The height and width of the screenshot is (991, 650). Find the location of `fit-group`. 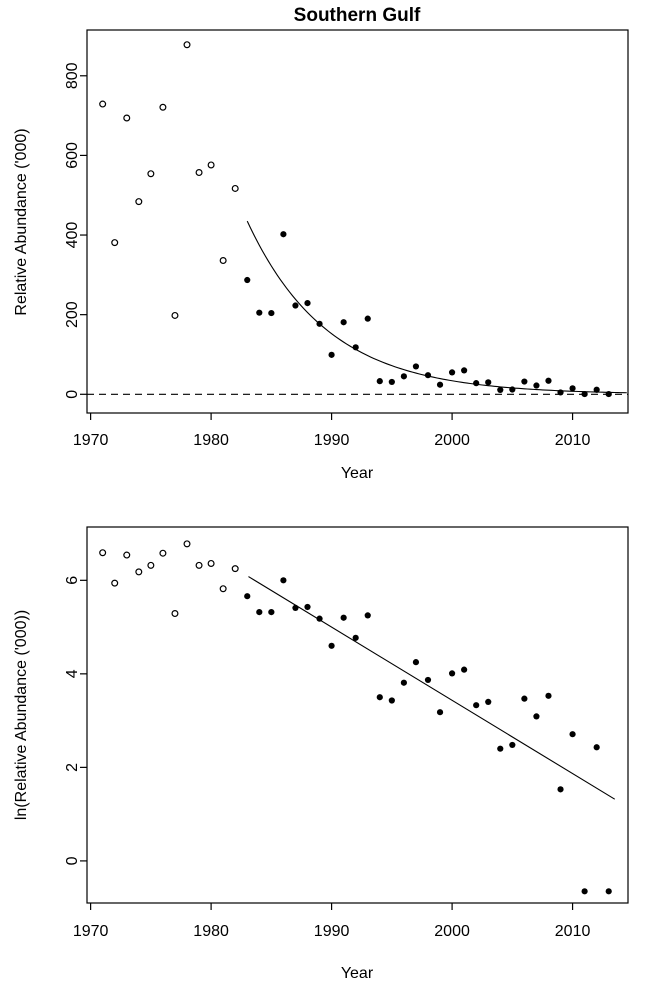

fit-group is located at coordinates (436, 307).